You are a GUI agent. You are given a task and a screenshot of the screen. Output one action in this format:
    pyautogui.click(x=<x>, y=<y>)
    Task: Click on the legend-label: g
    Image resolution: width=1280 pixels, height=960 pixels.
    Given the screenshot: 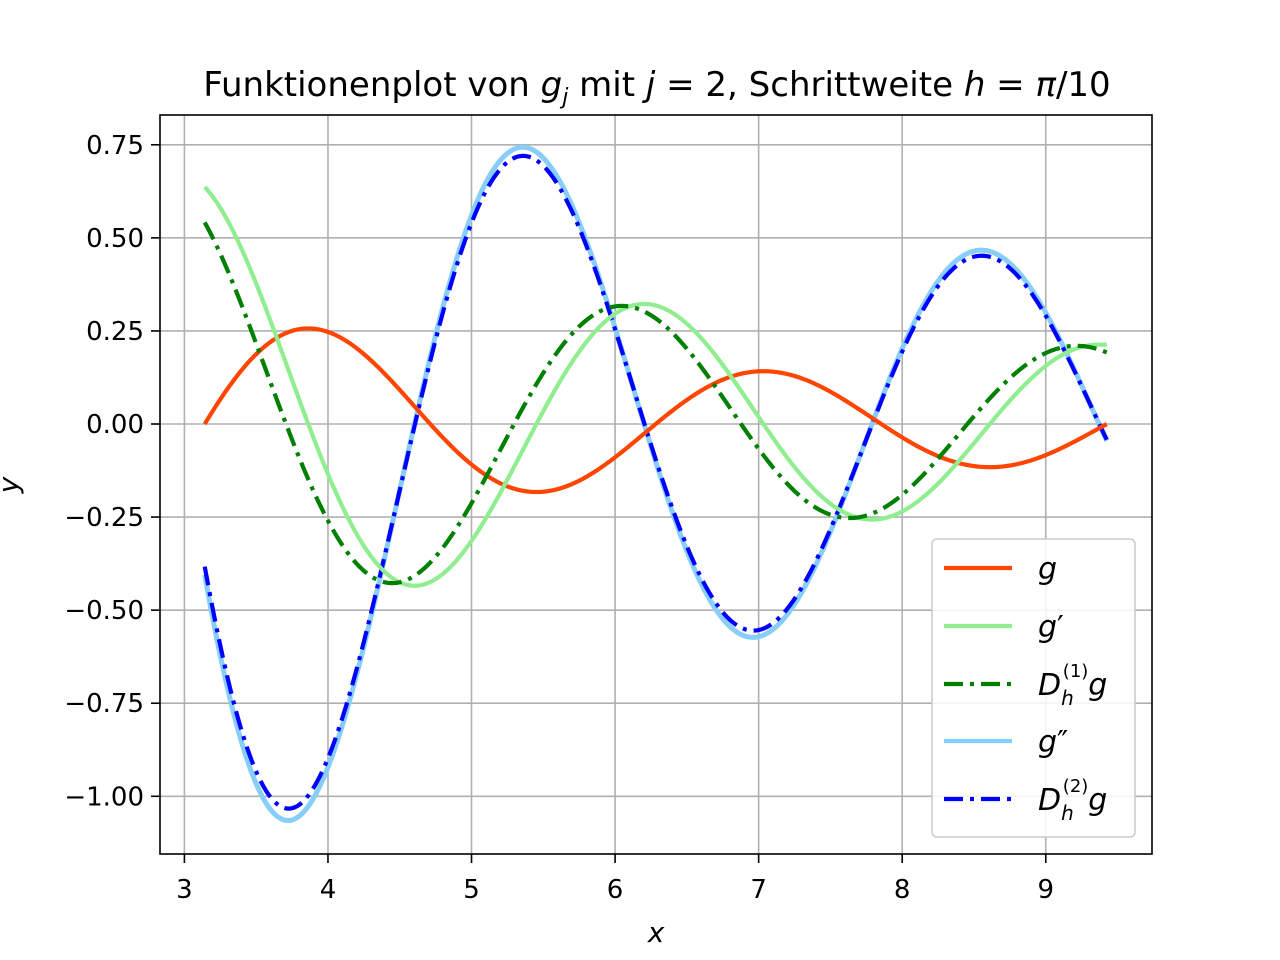 What is the action you would take?
    pyautogui.click(x=1047, y=569)
    